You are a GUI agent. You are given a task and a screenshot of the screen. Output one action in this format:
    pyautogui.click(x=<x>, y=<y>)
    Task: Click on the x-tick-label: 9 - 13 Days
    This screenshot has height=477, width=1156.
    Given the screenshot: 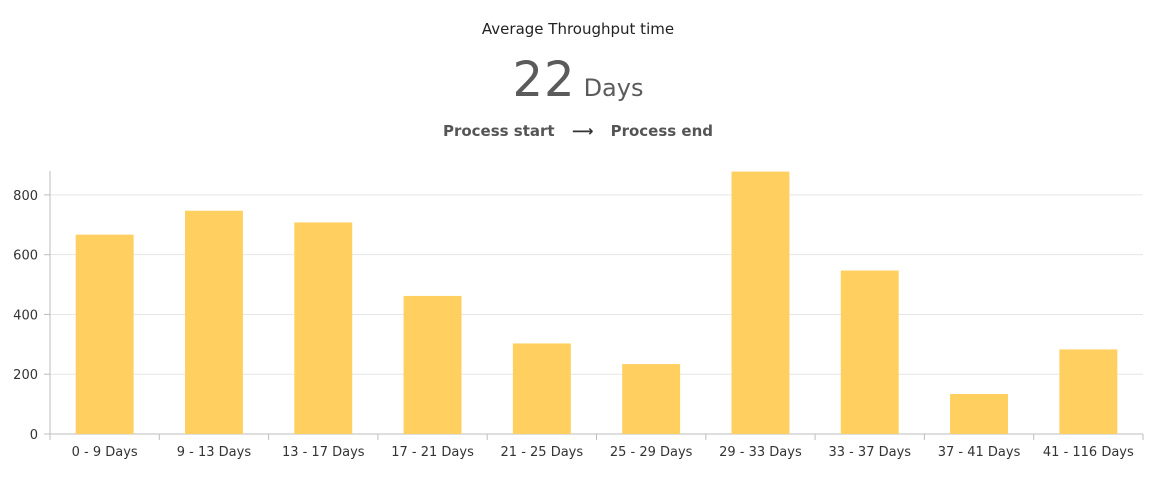 What is the action you would take?
    pyautogui.click(x=214, y=452)
    